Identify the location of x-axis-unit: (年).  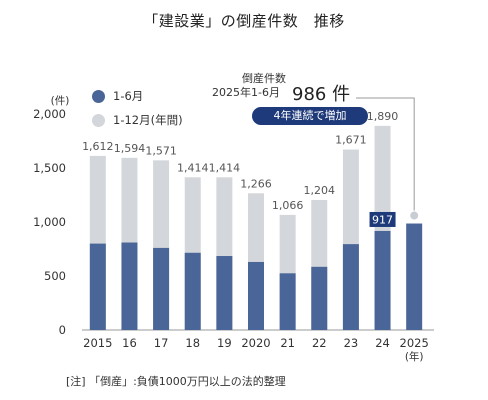
(414, 356).